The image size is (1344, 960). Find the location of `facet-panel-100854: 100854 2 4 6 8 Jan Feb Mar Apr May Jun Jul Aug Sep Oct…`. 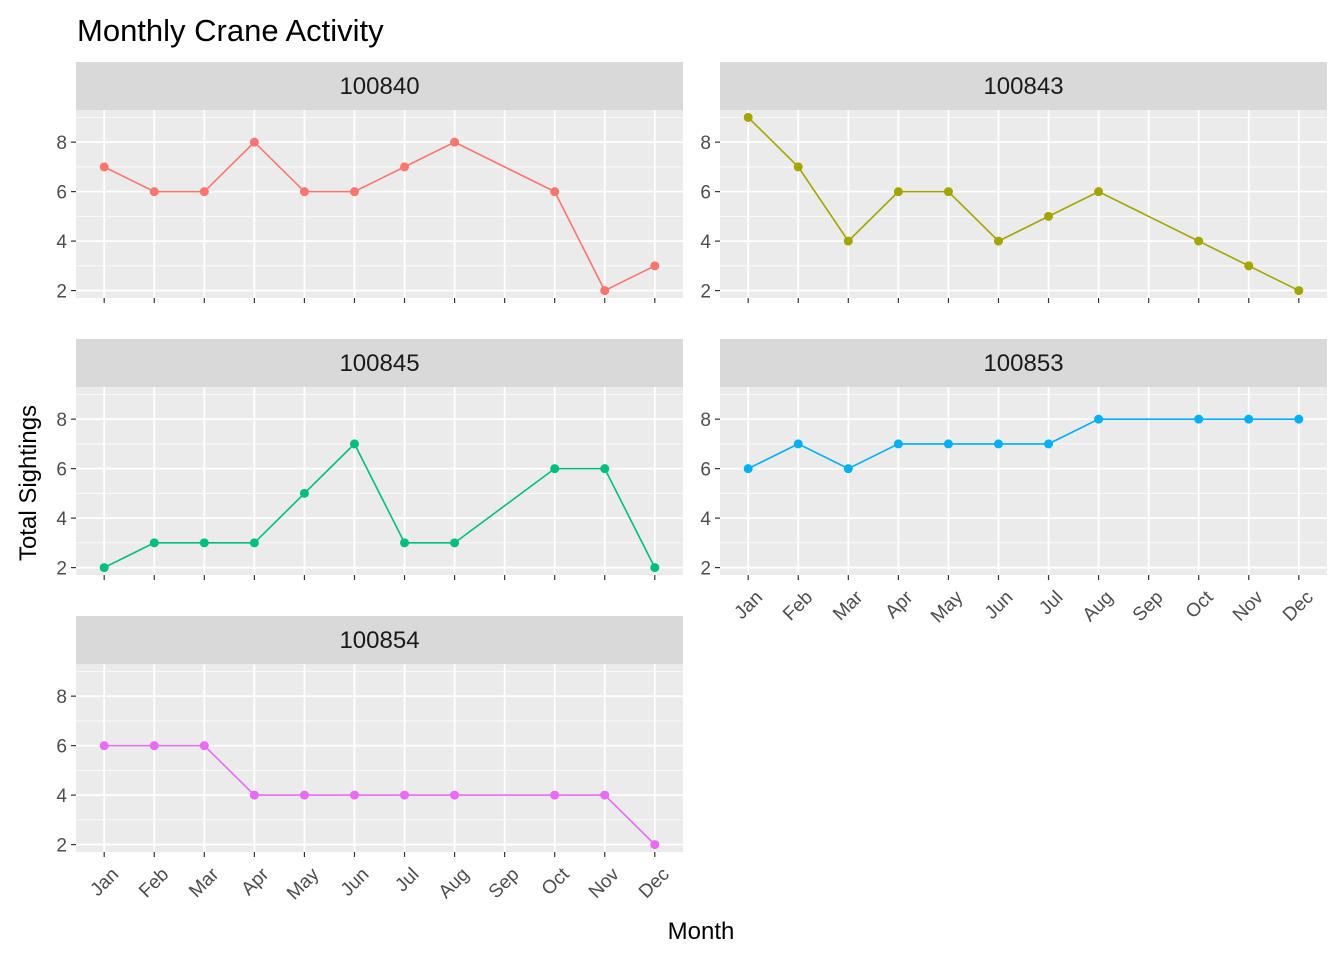

facet-panel-100854: 100854 2 4 6 8 Jan Feb Mar Apr May Jun Jul Aug Sep Oct… is located at coordinates (369, 760).